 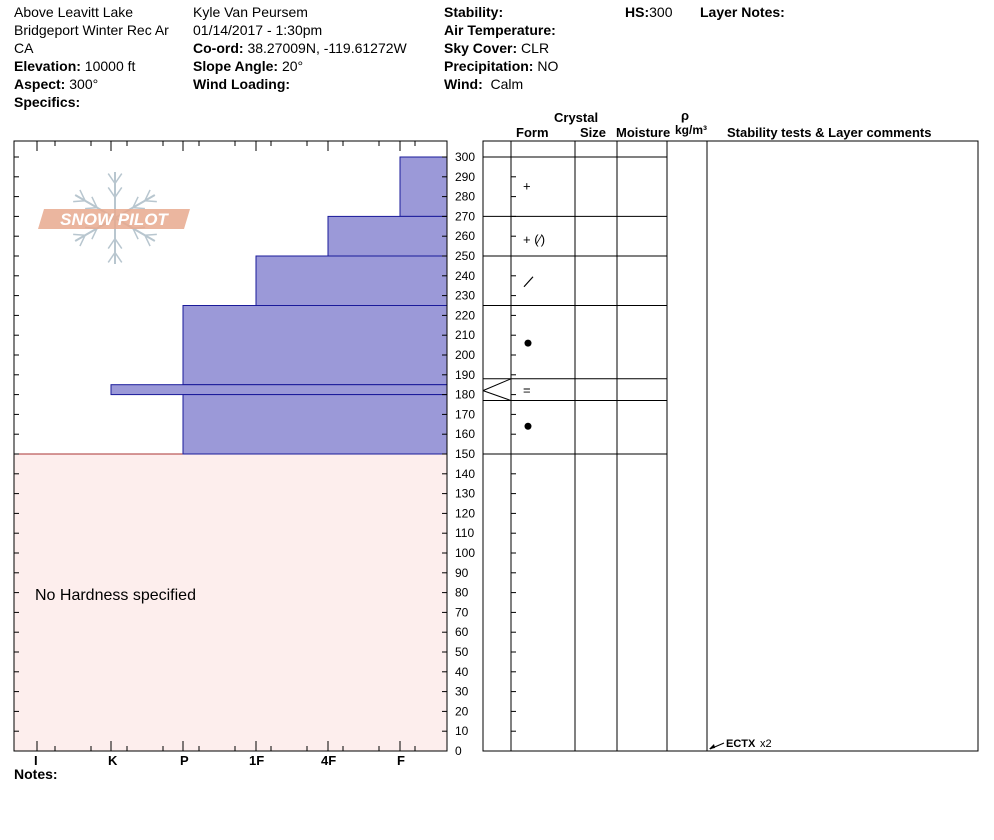 I want to click on wind-label: Wind:, so click(x=463, y=84).